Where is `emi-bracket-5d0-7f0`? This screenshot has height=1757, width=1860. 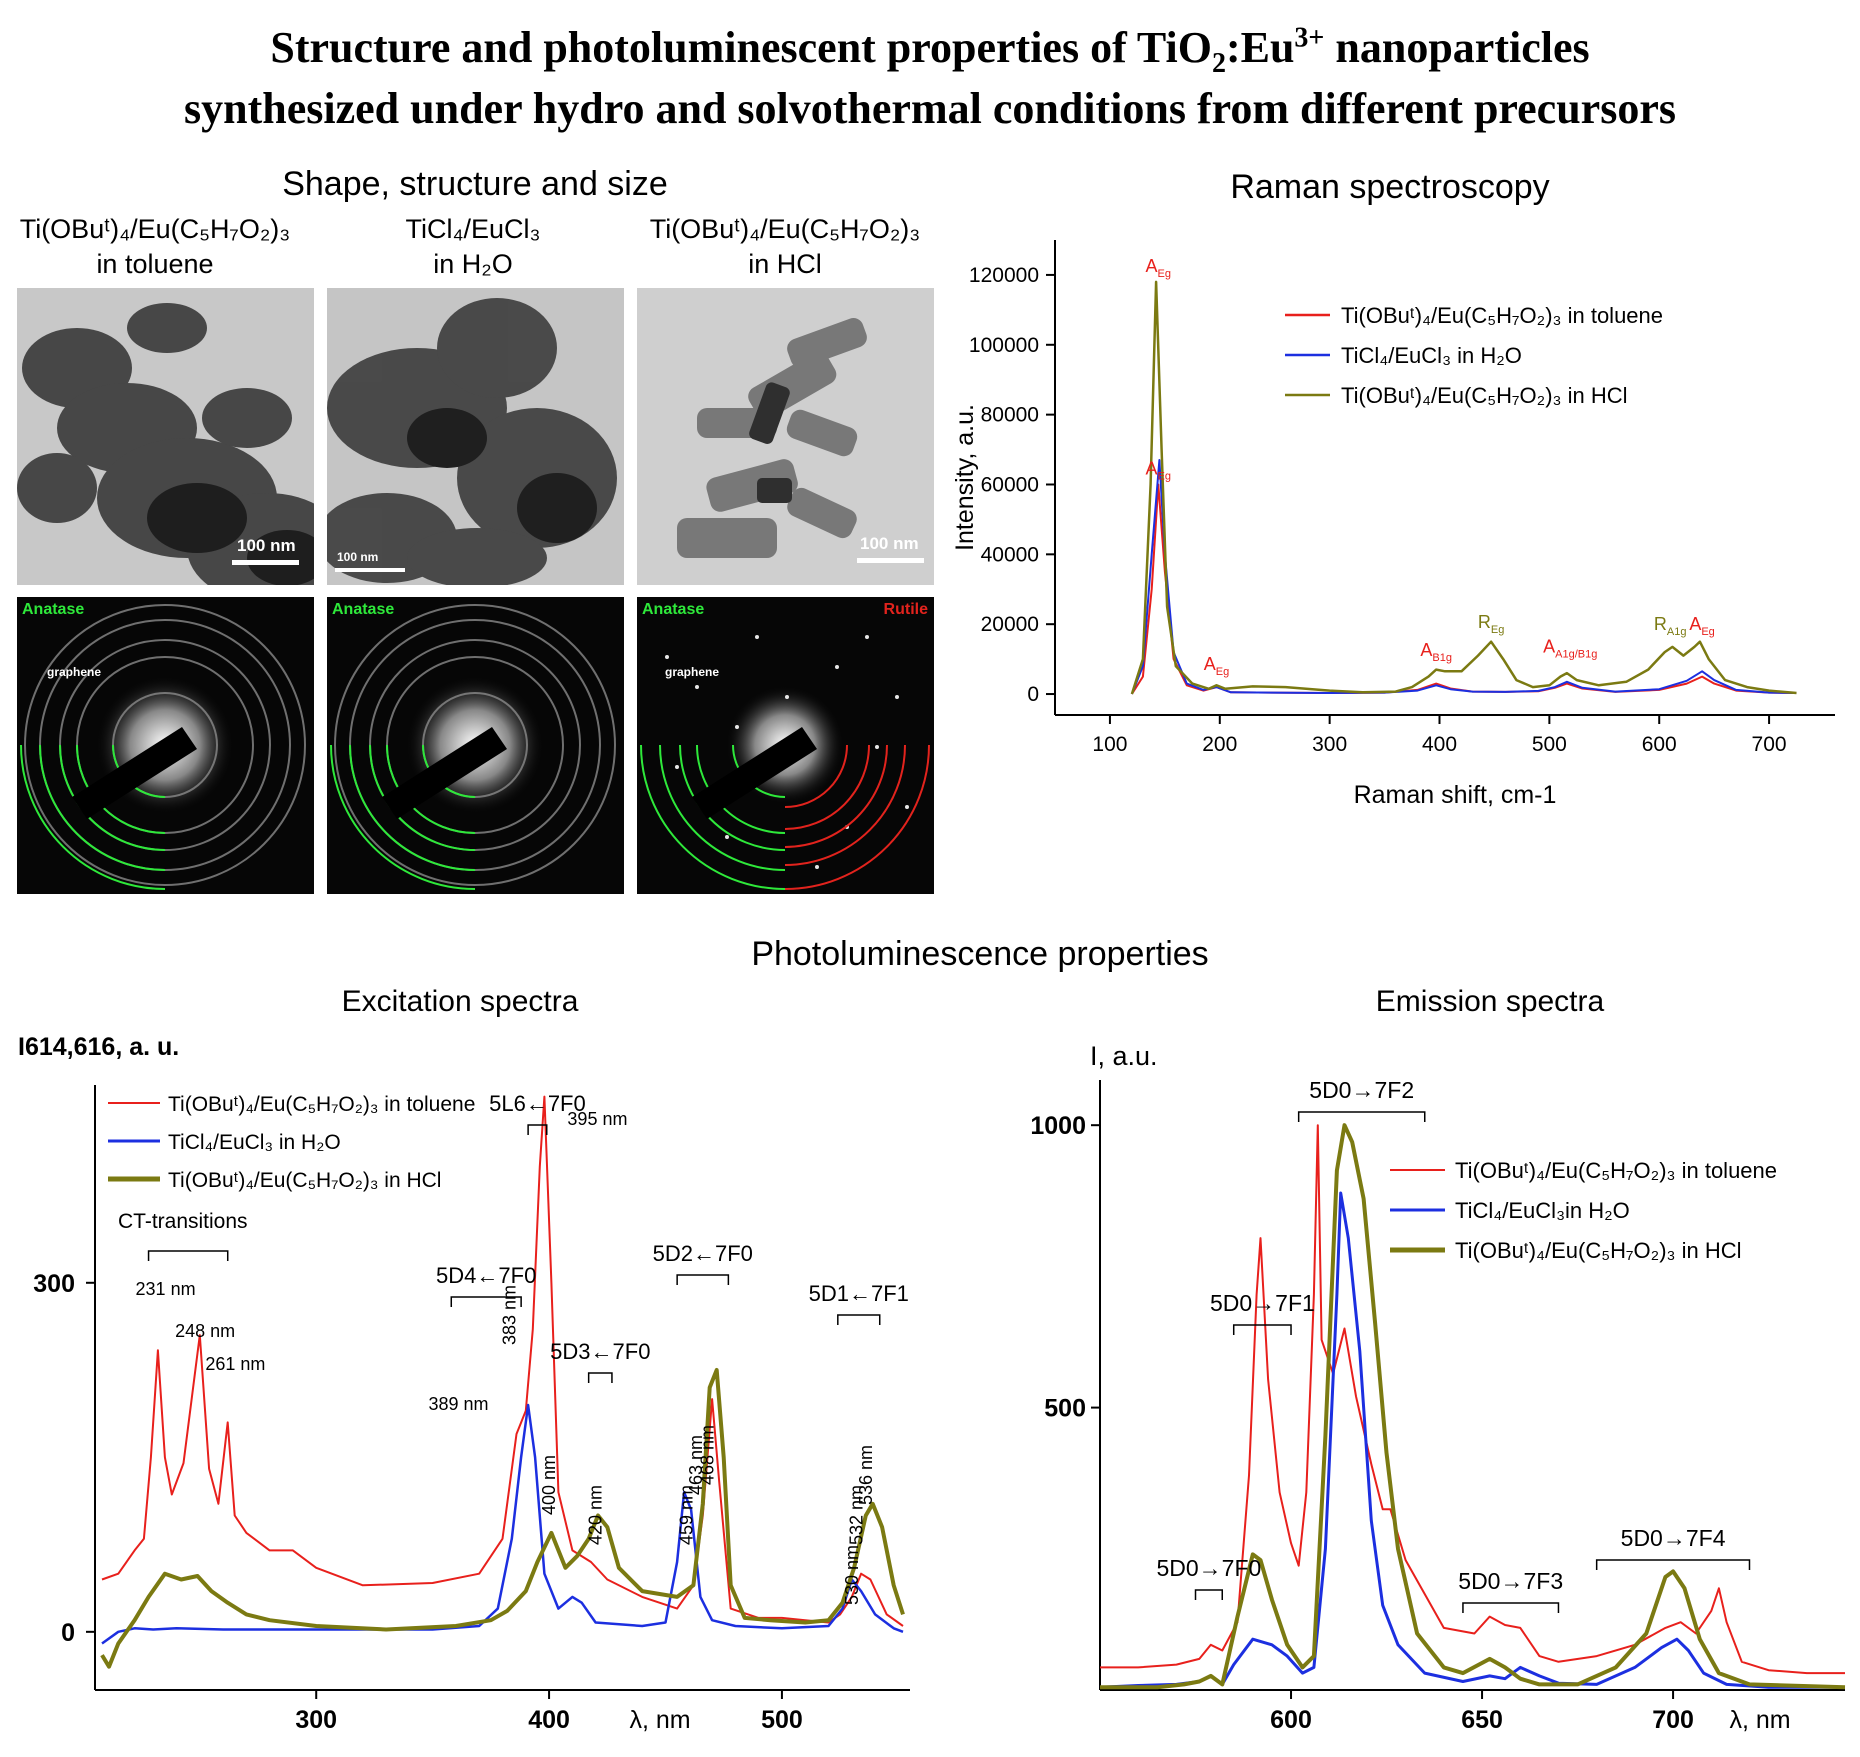 emi-bracket-5d0-7f0 is located at coordinates (1209, 1594).